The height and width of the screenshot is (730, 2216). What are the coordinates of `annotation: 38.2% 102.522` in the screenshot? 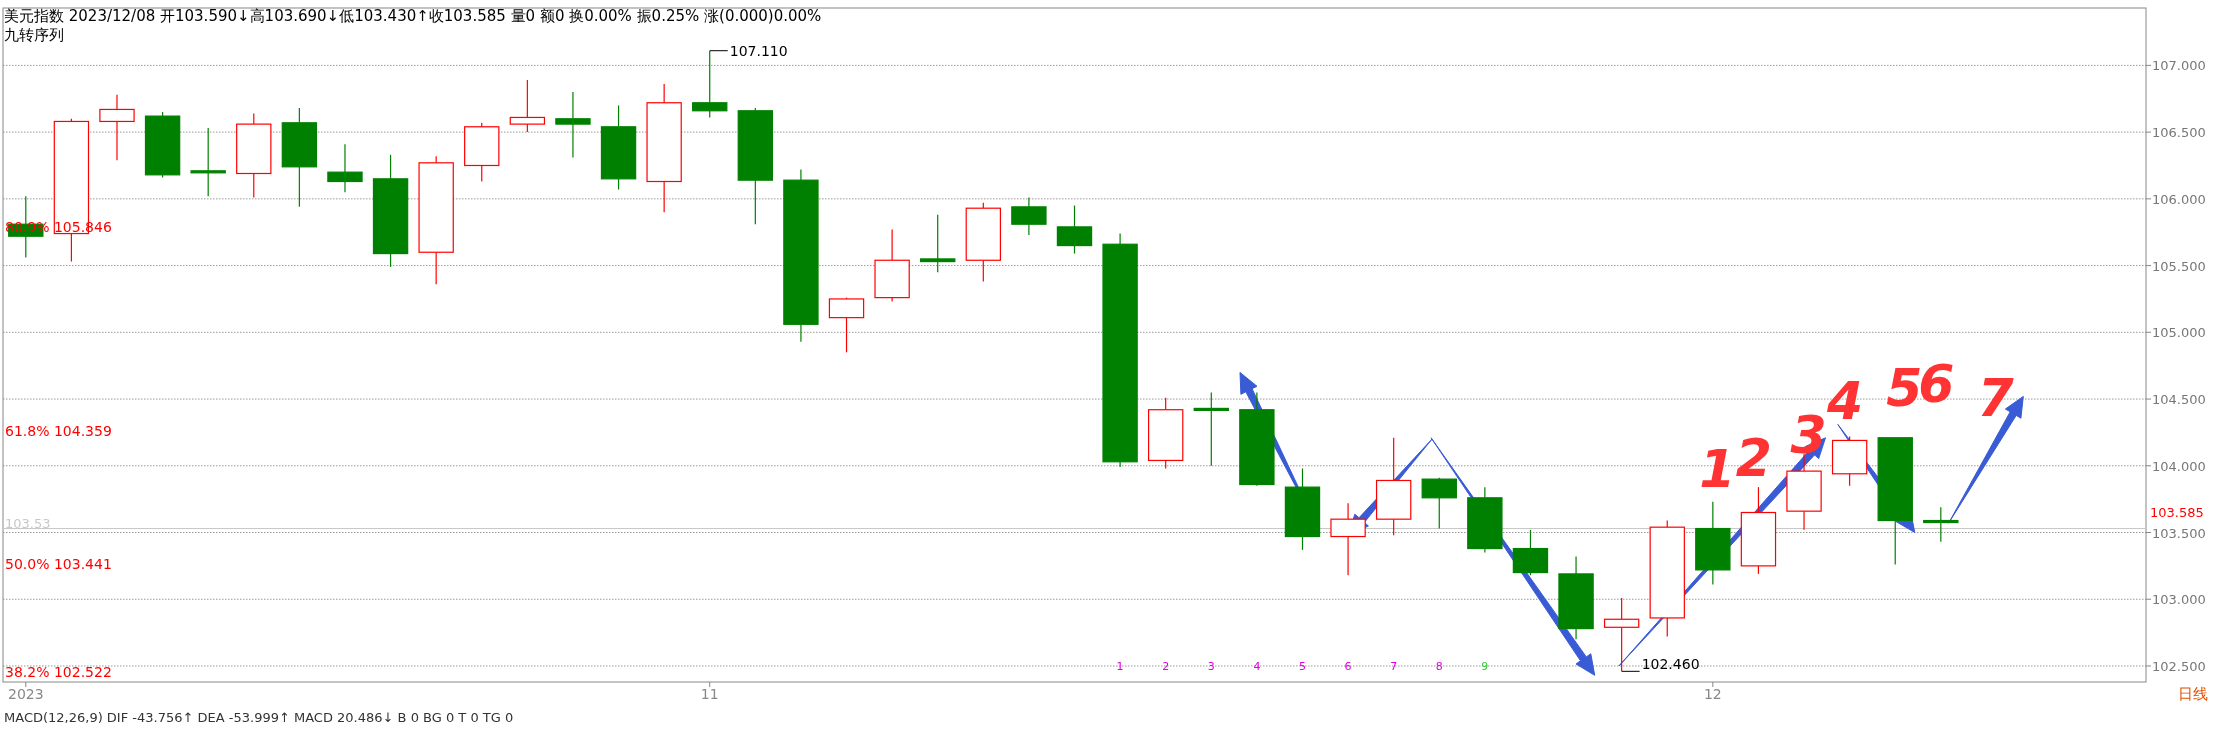 It's located at (58, 671).